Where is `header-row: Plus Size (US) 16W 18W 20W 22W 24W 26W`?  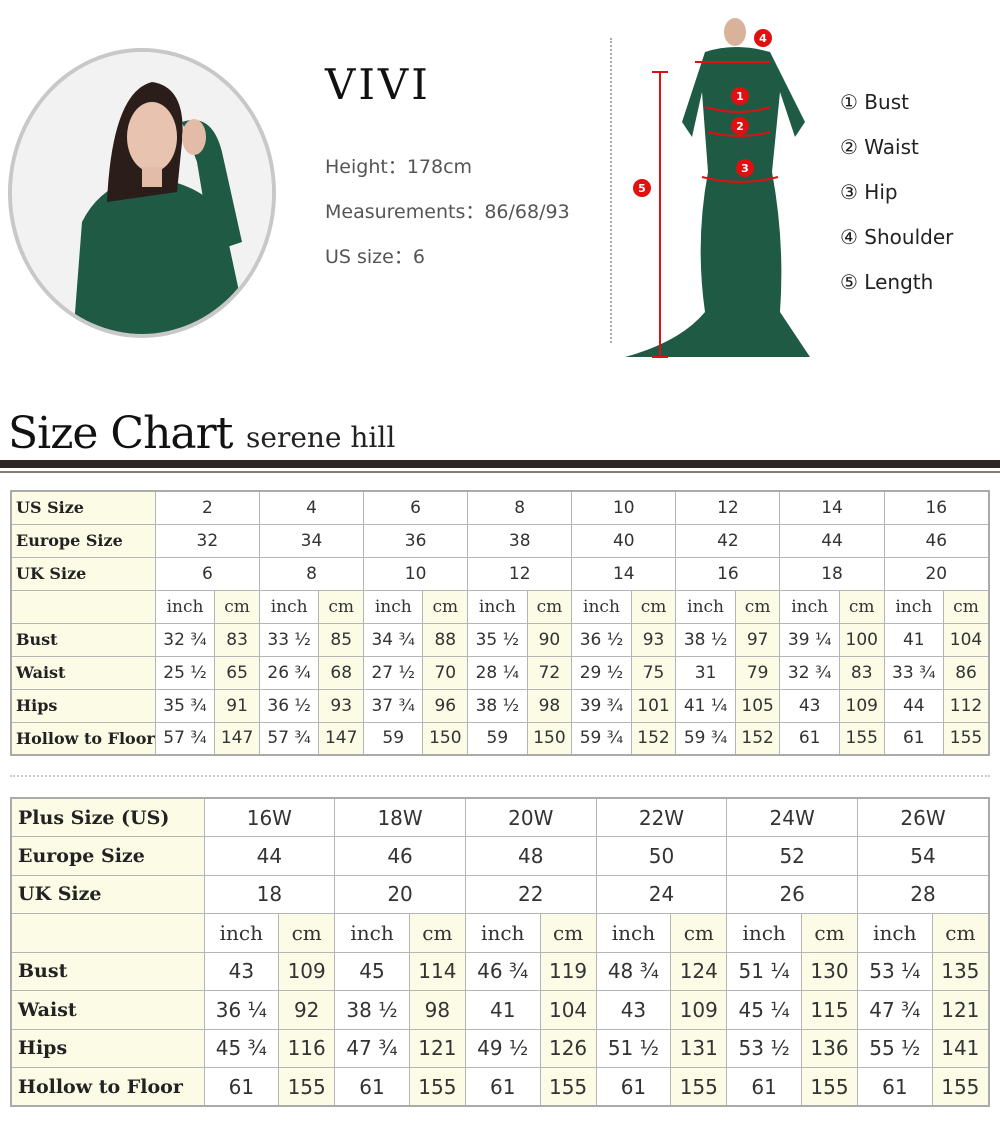 header-row: Plus Size (US) 16W 18W 20W 22W 24W 26W is located at coordinates (500, 817).